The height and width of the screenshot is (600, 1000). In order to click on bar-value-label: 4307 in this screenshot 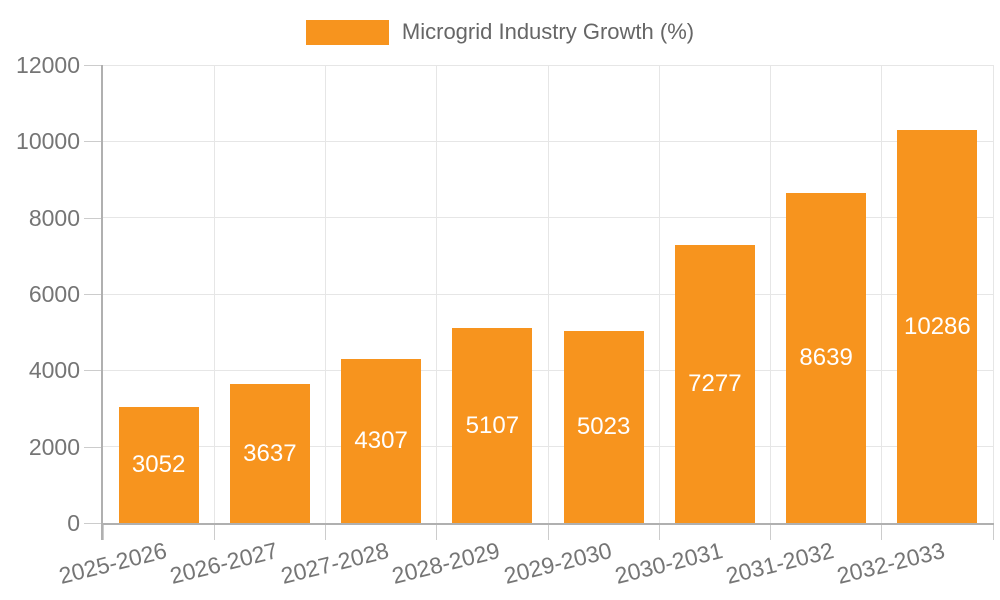, I will do `click(381, 440)`.